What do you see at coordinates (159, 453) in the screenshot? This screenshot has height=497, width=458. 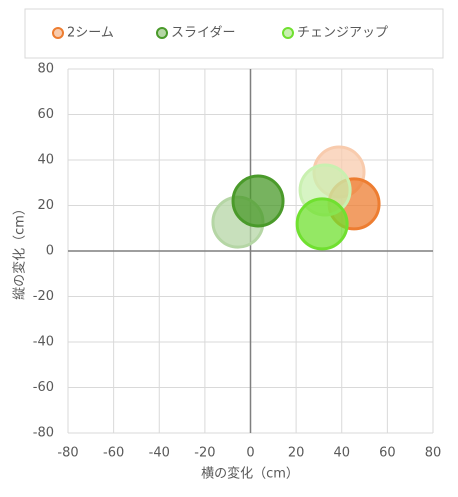 I see `x-tick-label: -40` at bounding box center [159, 453].